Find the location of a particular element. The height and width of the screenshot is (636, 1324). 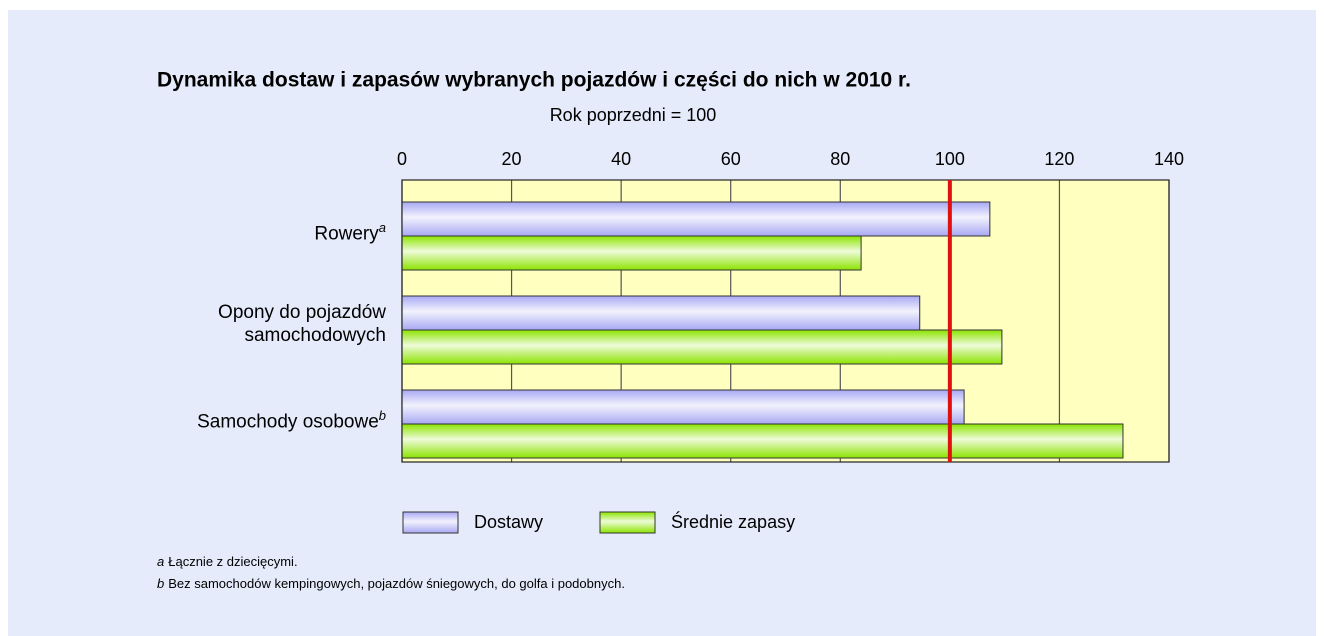

x-tick-label: 80 is located at coordinates (840, 159).